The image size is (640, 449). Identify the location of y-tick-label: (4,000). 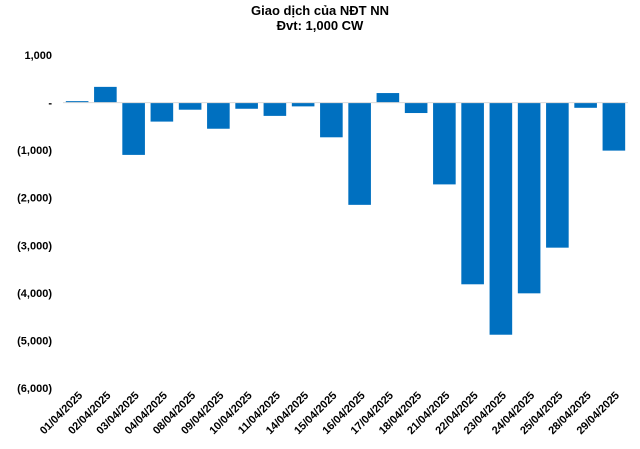
(34, 294).